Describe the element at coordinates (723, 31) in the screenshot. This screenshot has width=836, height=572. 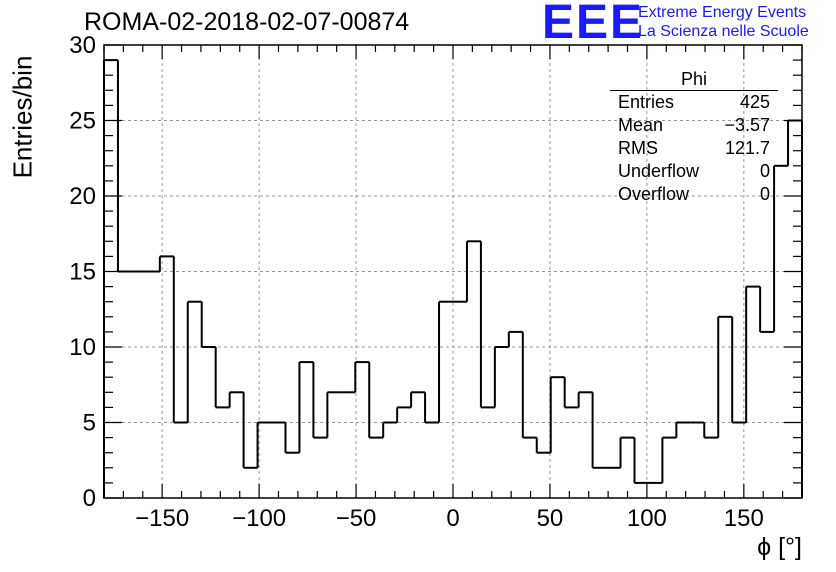
I see `logo-line-2: La Scienza nelle Scuole` at that location.